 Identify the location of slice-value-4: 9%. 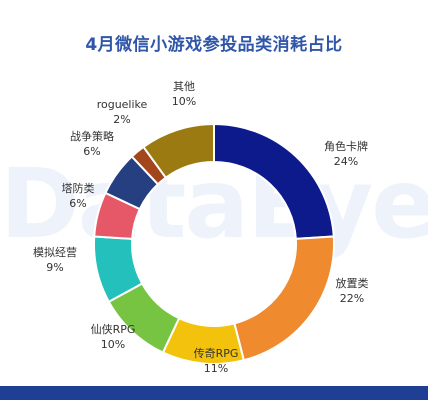
(54, 267).